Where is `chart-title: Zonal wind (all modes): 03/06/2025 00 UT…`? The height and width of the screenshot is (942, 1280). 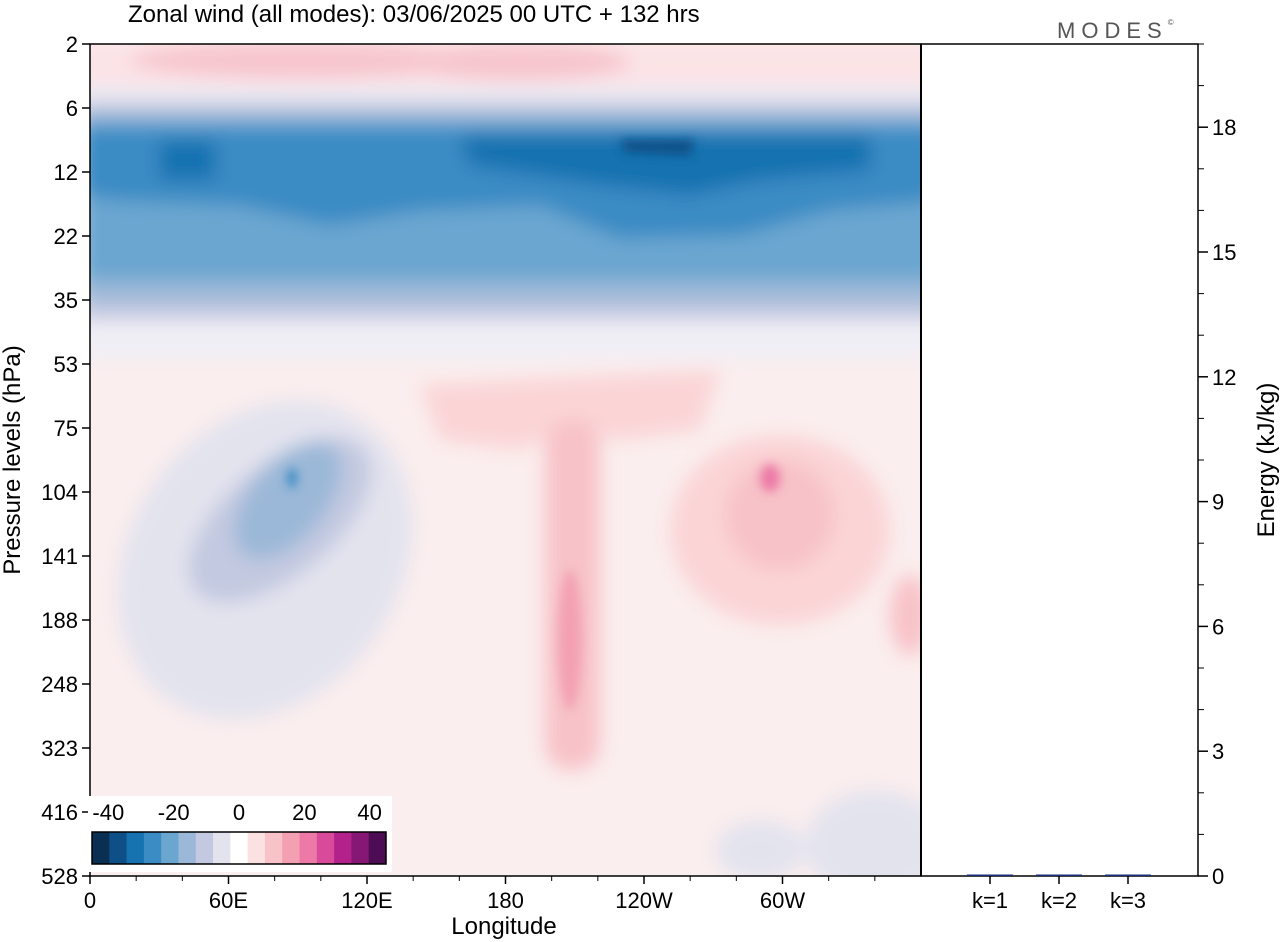 chart-title: Zonal wind (all modes): 03/06/2025 00 UT… is located at coordinates (414, 14).